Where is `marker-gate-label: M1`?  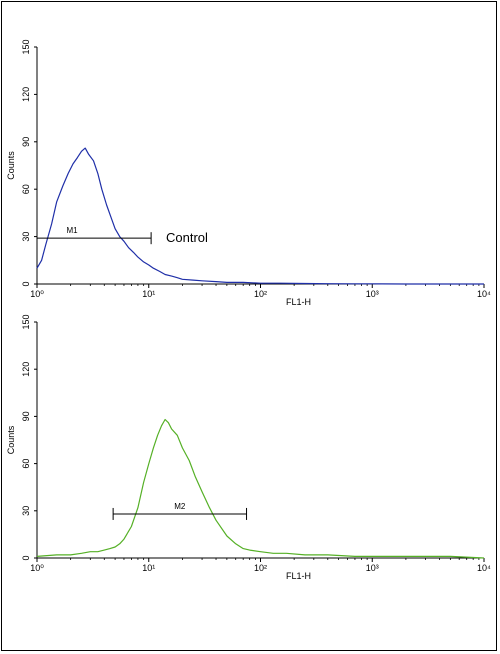 marker-gate-label: M1 is located at coordinates (72, 230).